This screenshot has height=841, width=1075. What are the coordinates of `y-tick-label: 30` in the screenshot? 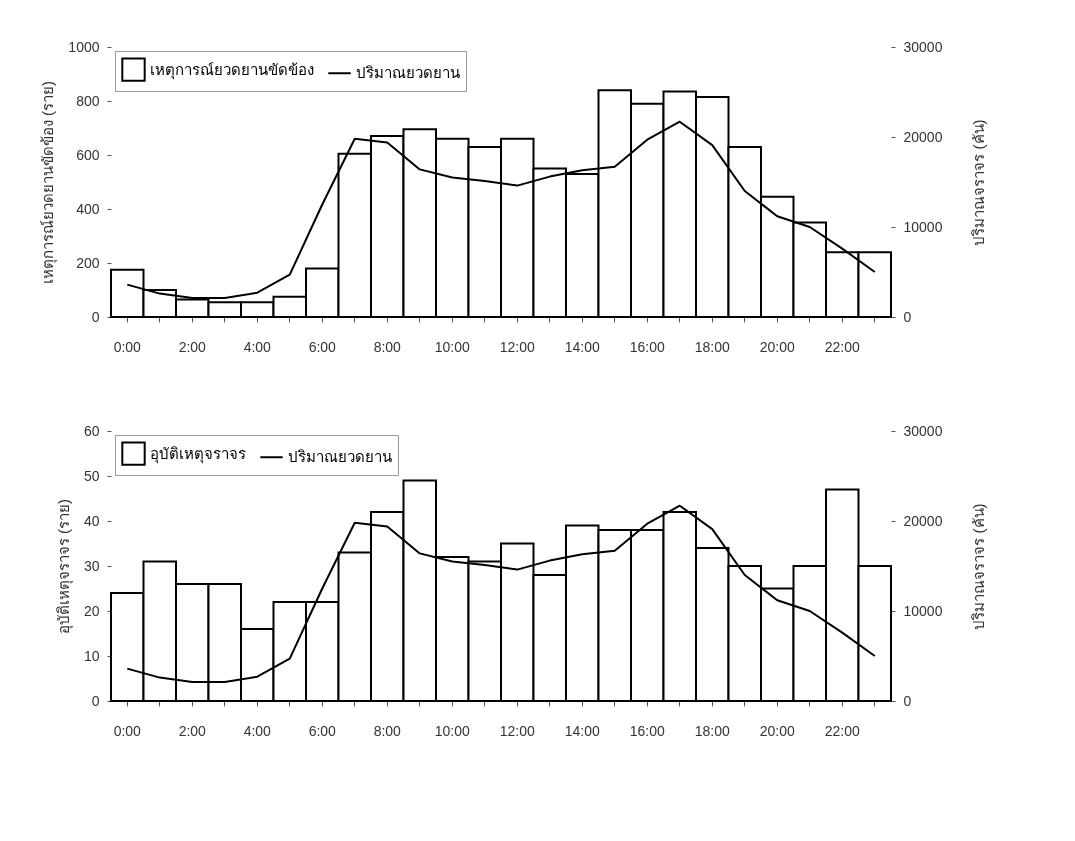 It's located at (91, 565).